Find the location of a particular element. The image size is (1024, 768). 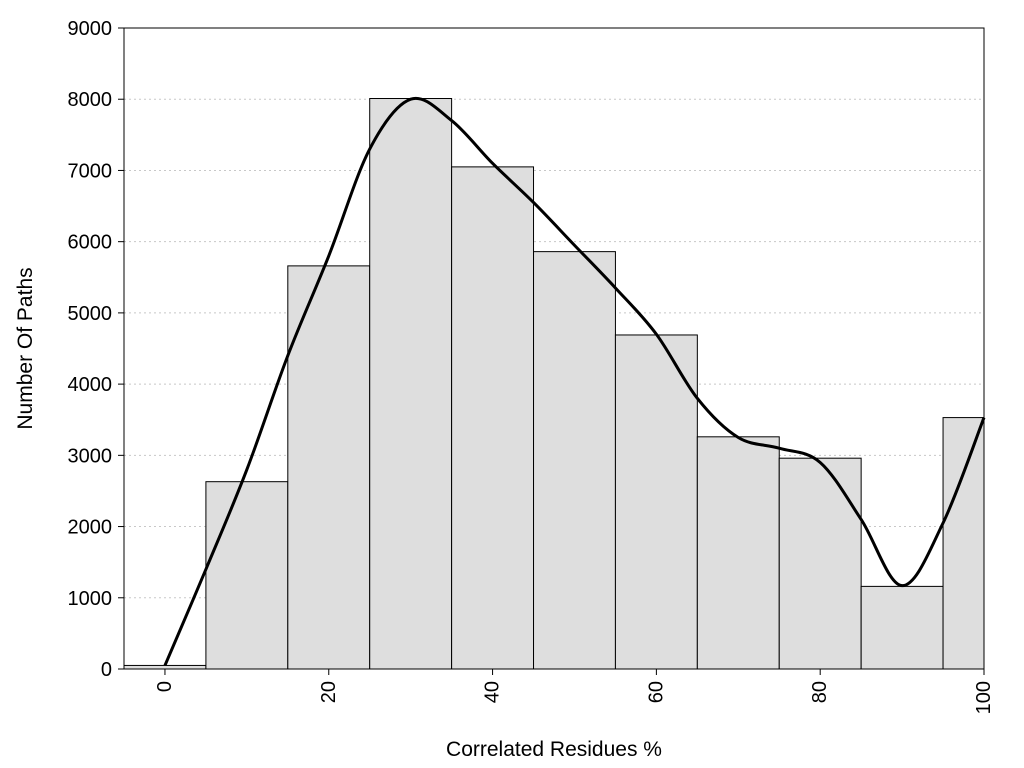

y-tick-label: 4000 is located at coordinates (90, 385).